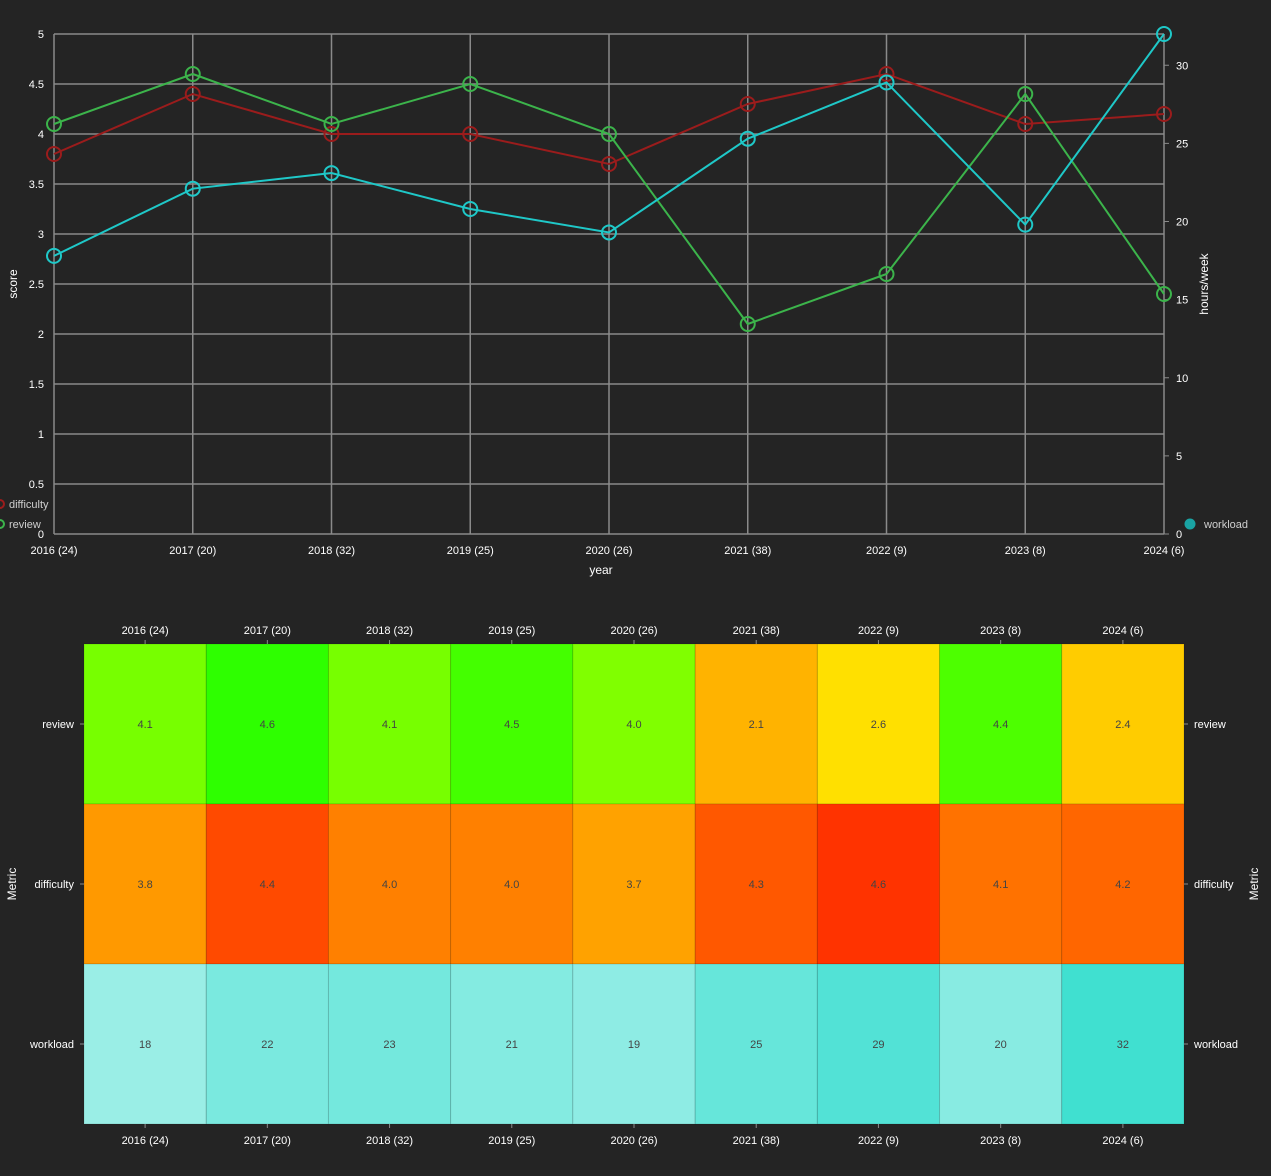 The width and height of the screenshot is (1271, 1176). I want to click on x-tick-label: 2017 (20), so click(192, 551).